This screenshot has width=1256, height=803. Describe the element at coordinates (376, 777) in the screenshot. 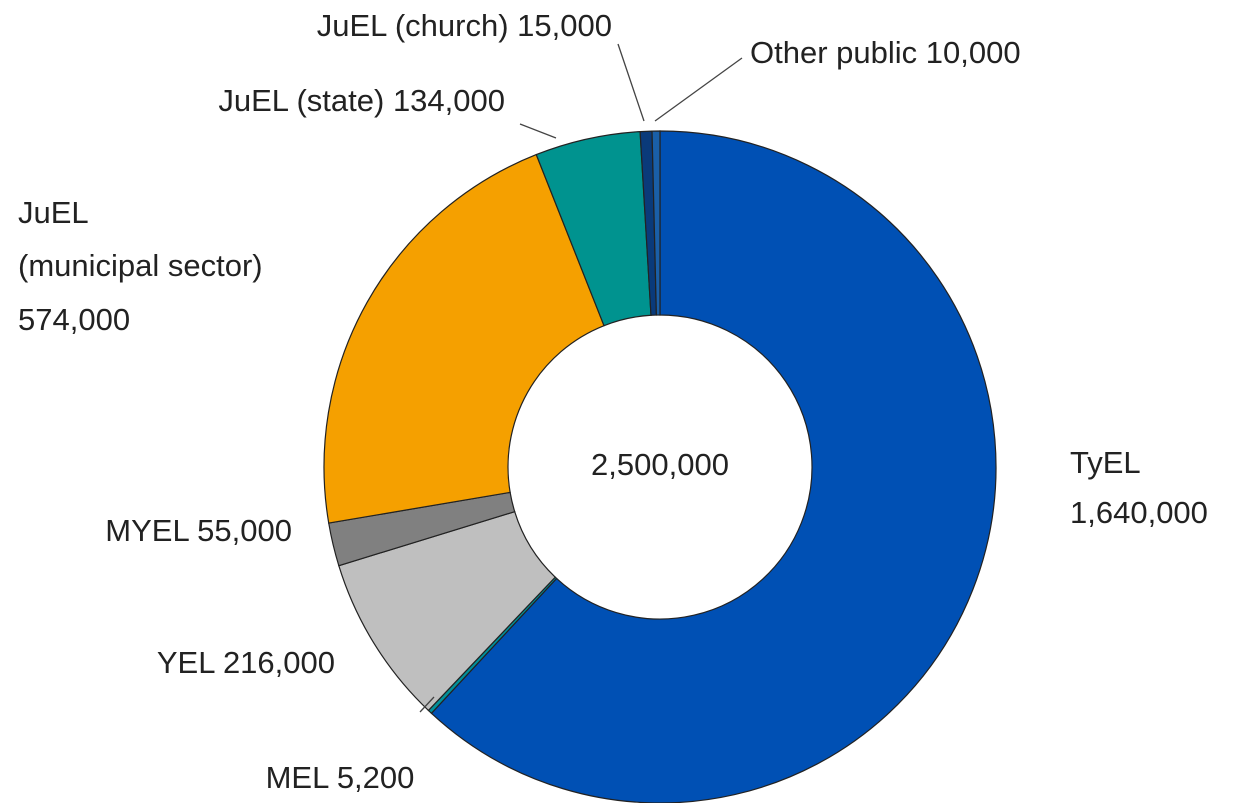

I see `label-value: 5,200` at that location.